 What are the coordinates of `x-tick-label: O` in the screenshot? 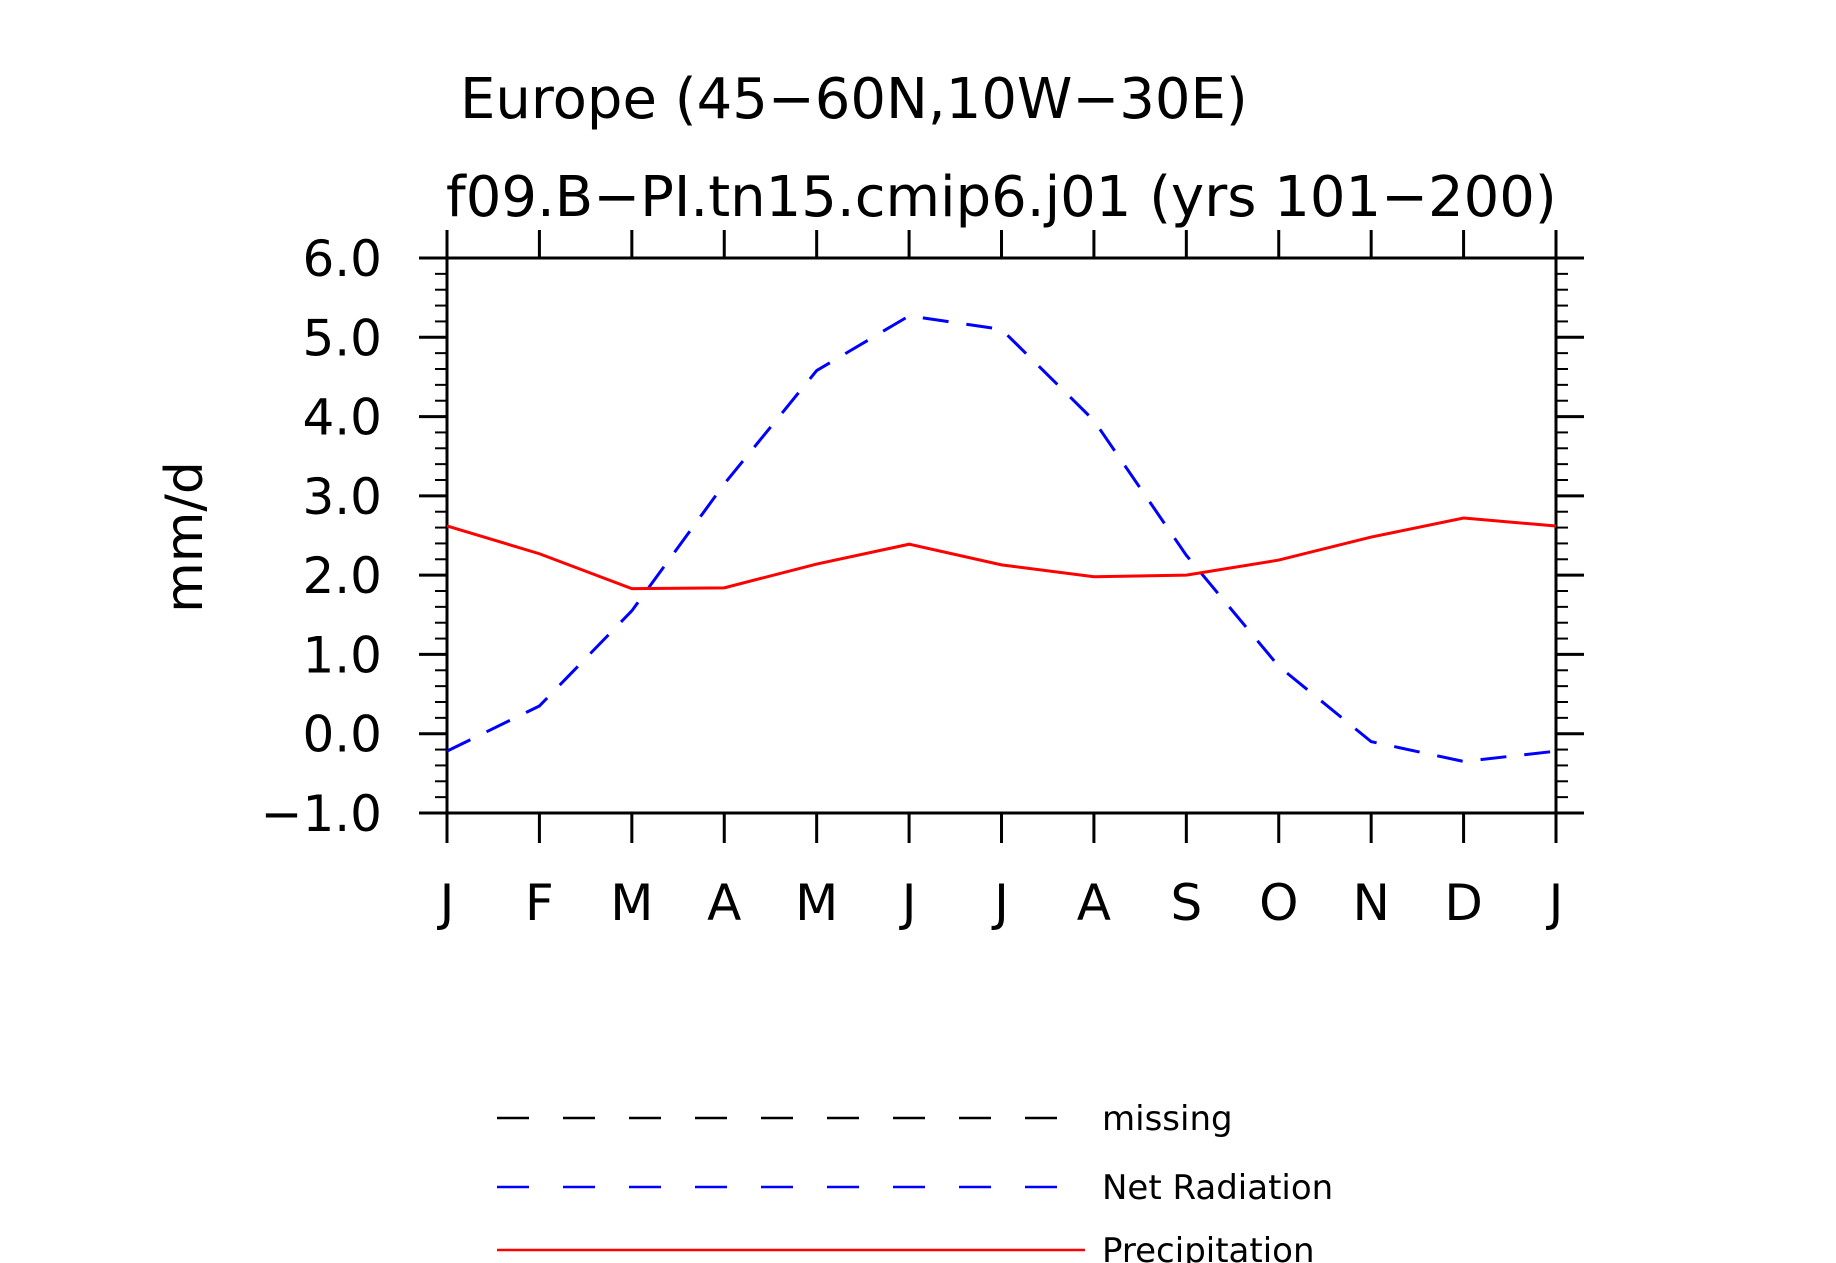 It's located at (1278, 903).